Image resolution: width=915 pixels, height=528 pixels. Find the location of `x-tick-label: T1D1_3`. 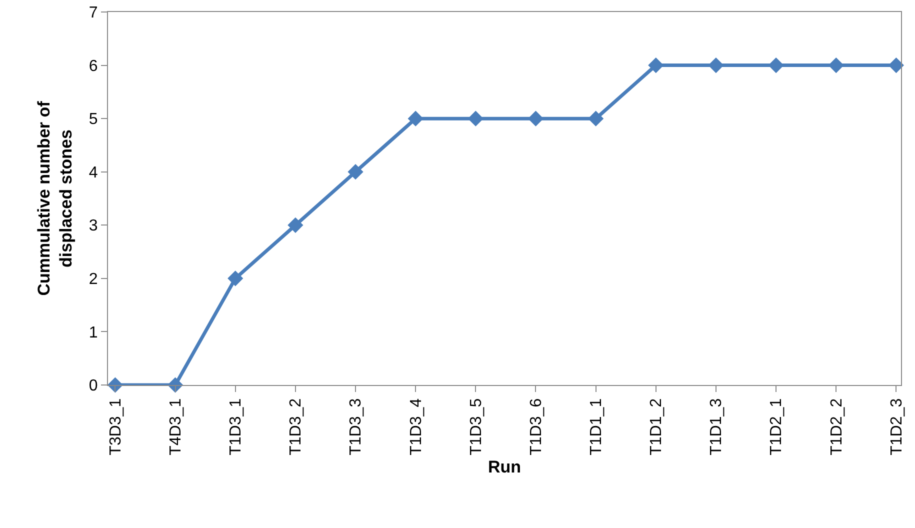

x-tick-label: T1D1_3 is located at coordinates (717, 427).